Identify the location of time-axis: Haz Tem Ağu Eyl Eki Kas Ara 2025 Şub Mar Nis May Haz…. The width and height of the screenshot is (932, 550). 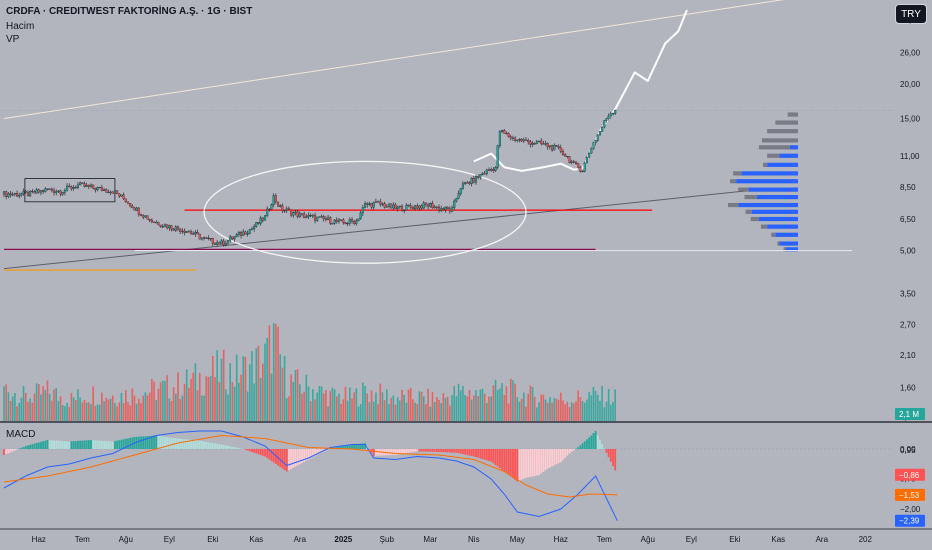
(452, 539).